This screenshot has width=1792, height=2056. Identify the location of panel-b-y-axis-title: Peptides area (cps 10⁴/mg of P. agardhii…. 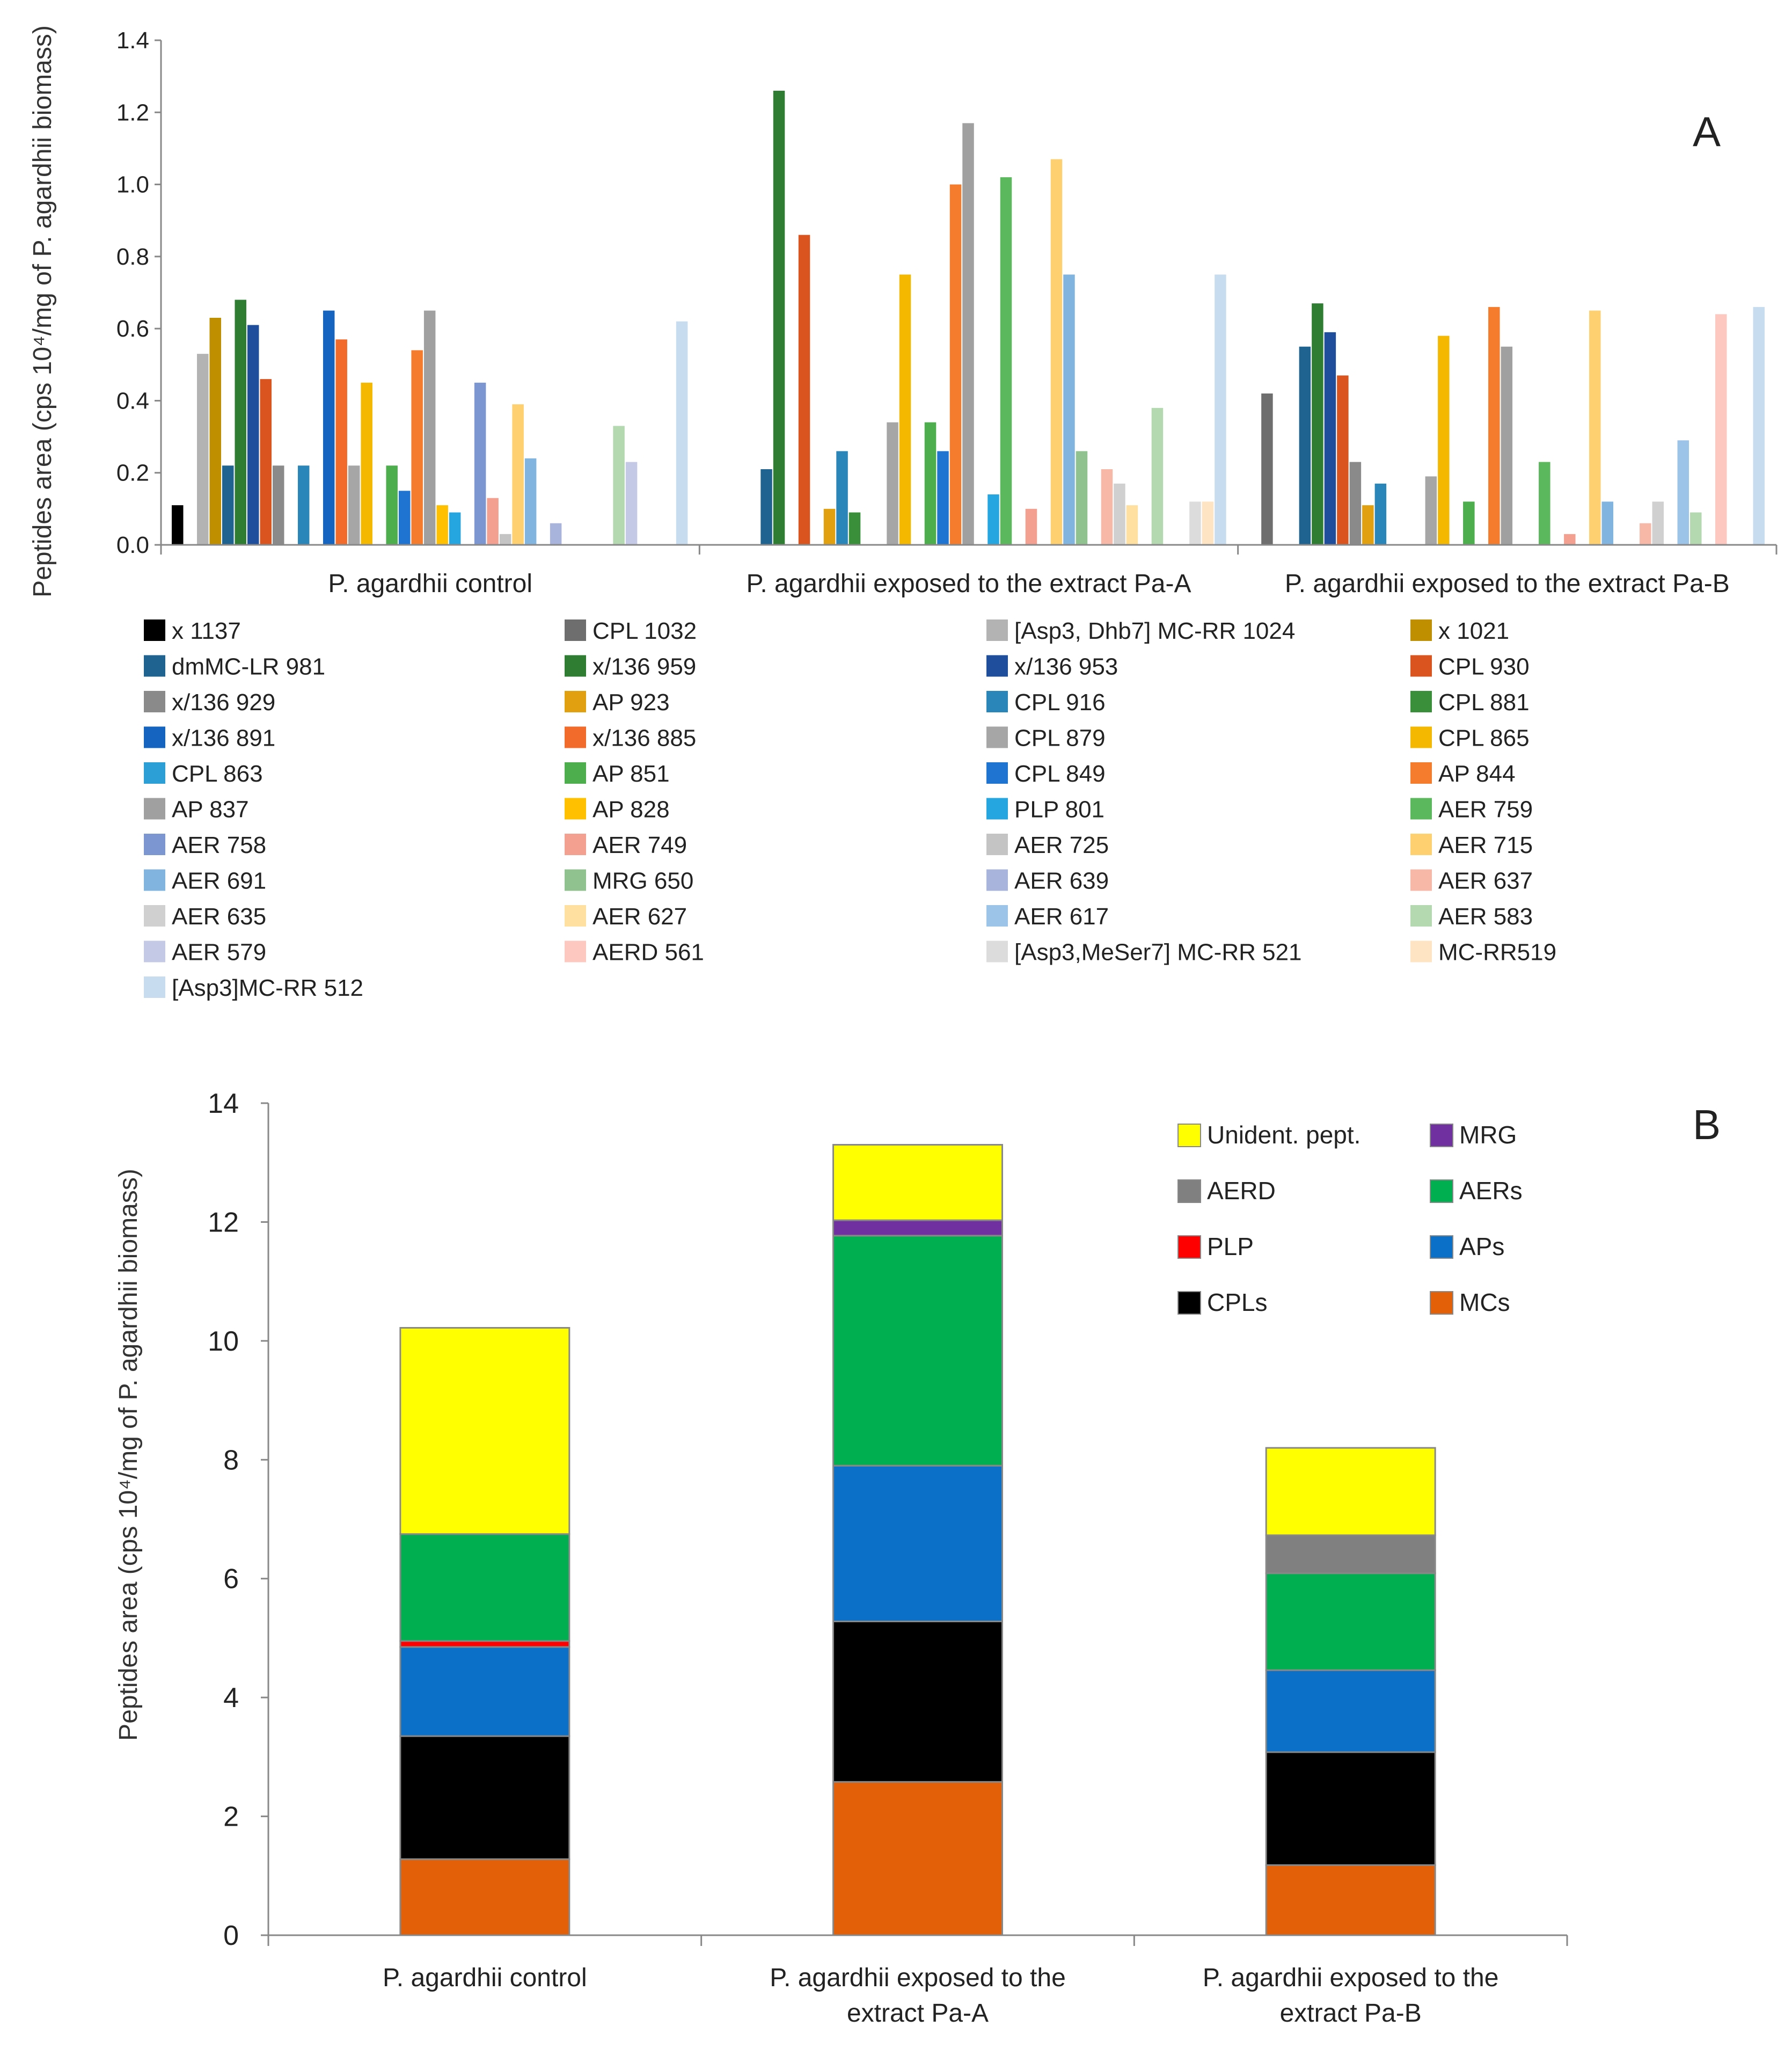
(128, 1455).